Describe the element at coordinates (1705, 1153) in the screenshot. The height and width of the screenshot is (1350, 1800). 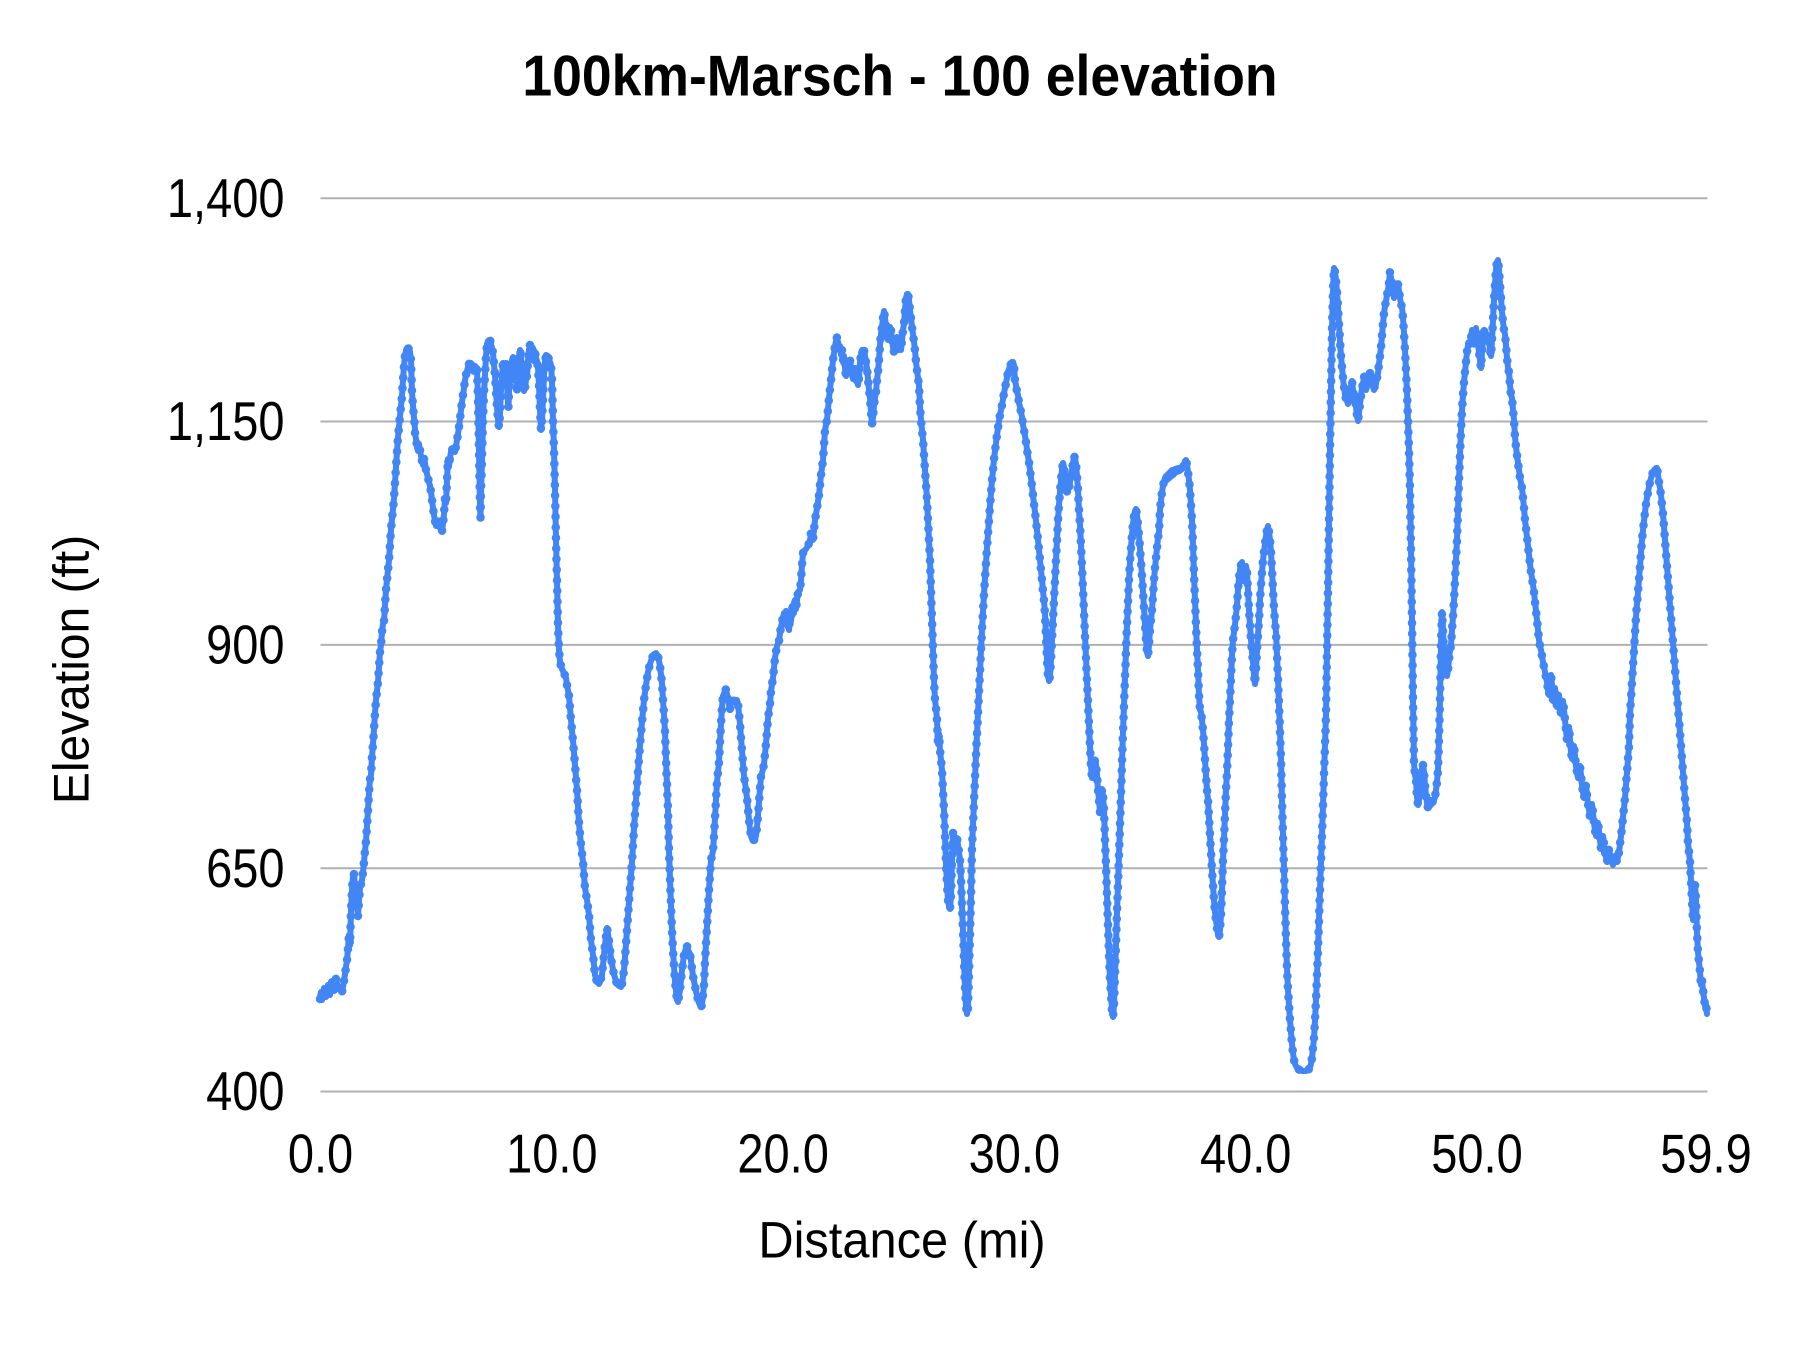
I see `svg-text: 59.9` at that location.